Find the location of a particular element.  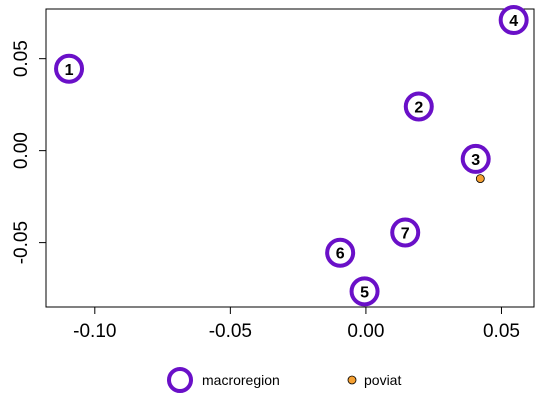

macroregion-point-label-2: 2 is located at coordinates (418, 107).